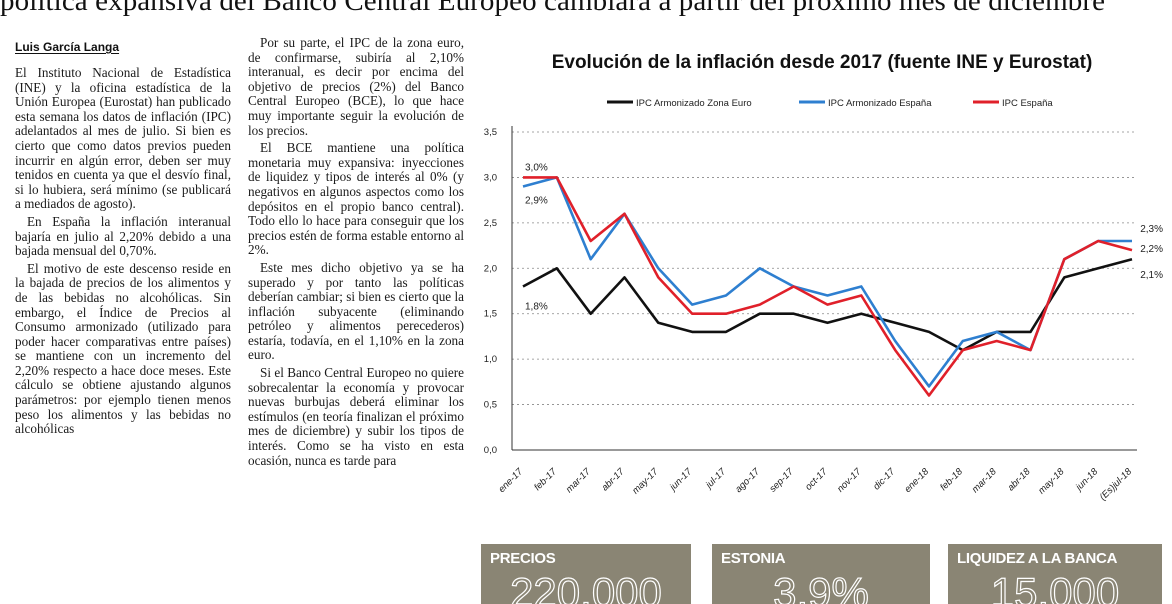  What do you see at coordinates (1151, 249) in the screenshot?
I see `data-label: 2,2%` at bounding box center [1151, 249].